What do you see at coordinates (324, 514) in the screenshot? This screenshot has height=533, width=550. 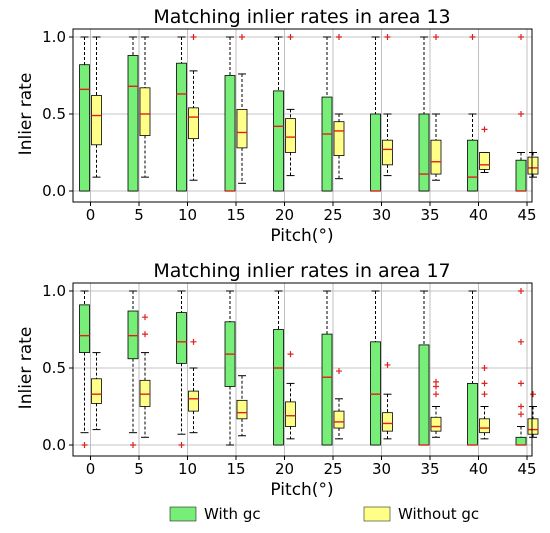 I see `legend: With gc Without gc` at bounding box center [324, 514].